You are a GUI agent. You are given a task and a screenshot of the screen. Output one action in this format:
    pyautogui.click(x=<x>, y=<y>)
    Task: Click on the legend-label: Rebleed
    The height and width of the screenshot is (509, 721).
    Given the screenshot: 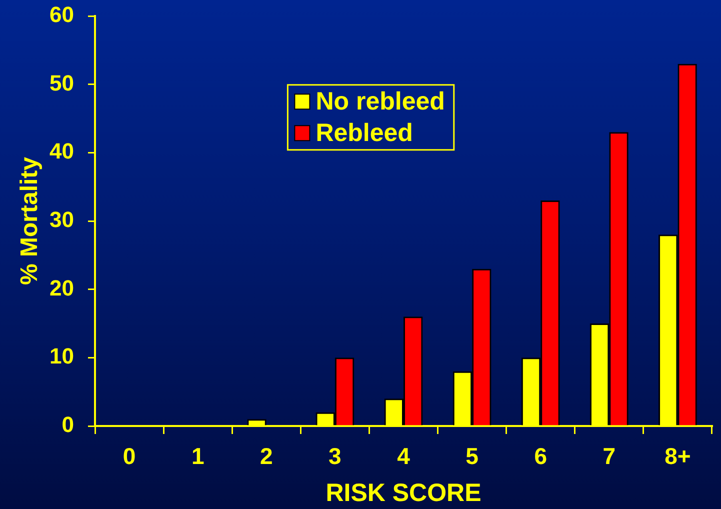 What is the action you would take?
    pyautogui.click(x=364, y=133)
    